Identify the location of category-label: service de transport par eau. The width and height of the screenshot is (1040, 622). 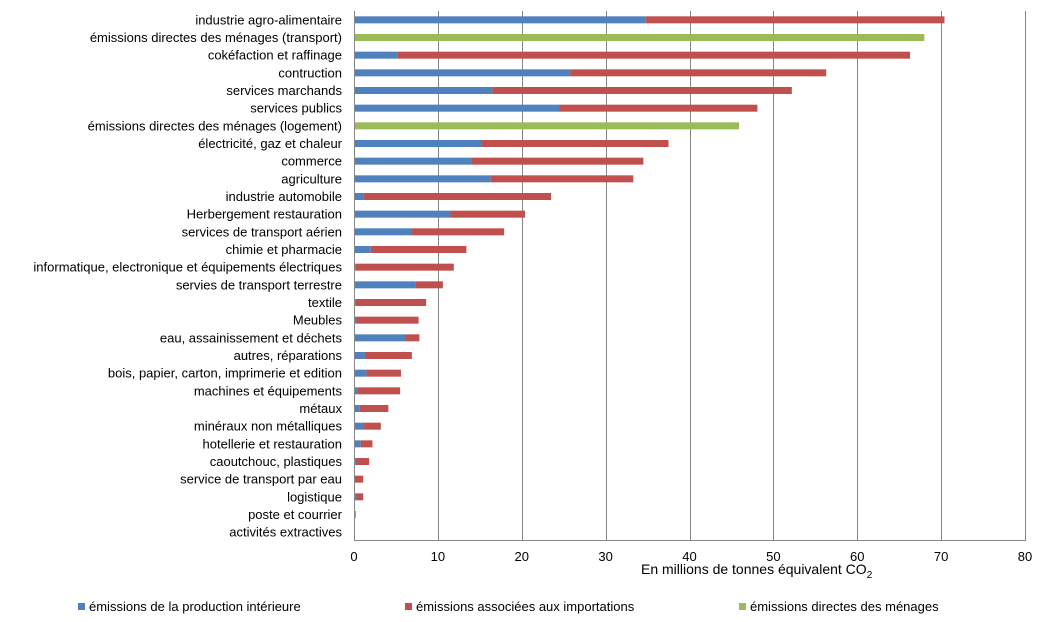
(261, 479).